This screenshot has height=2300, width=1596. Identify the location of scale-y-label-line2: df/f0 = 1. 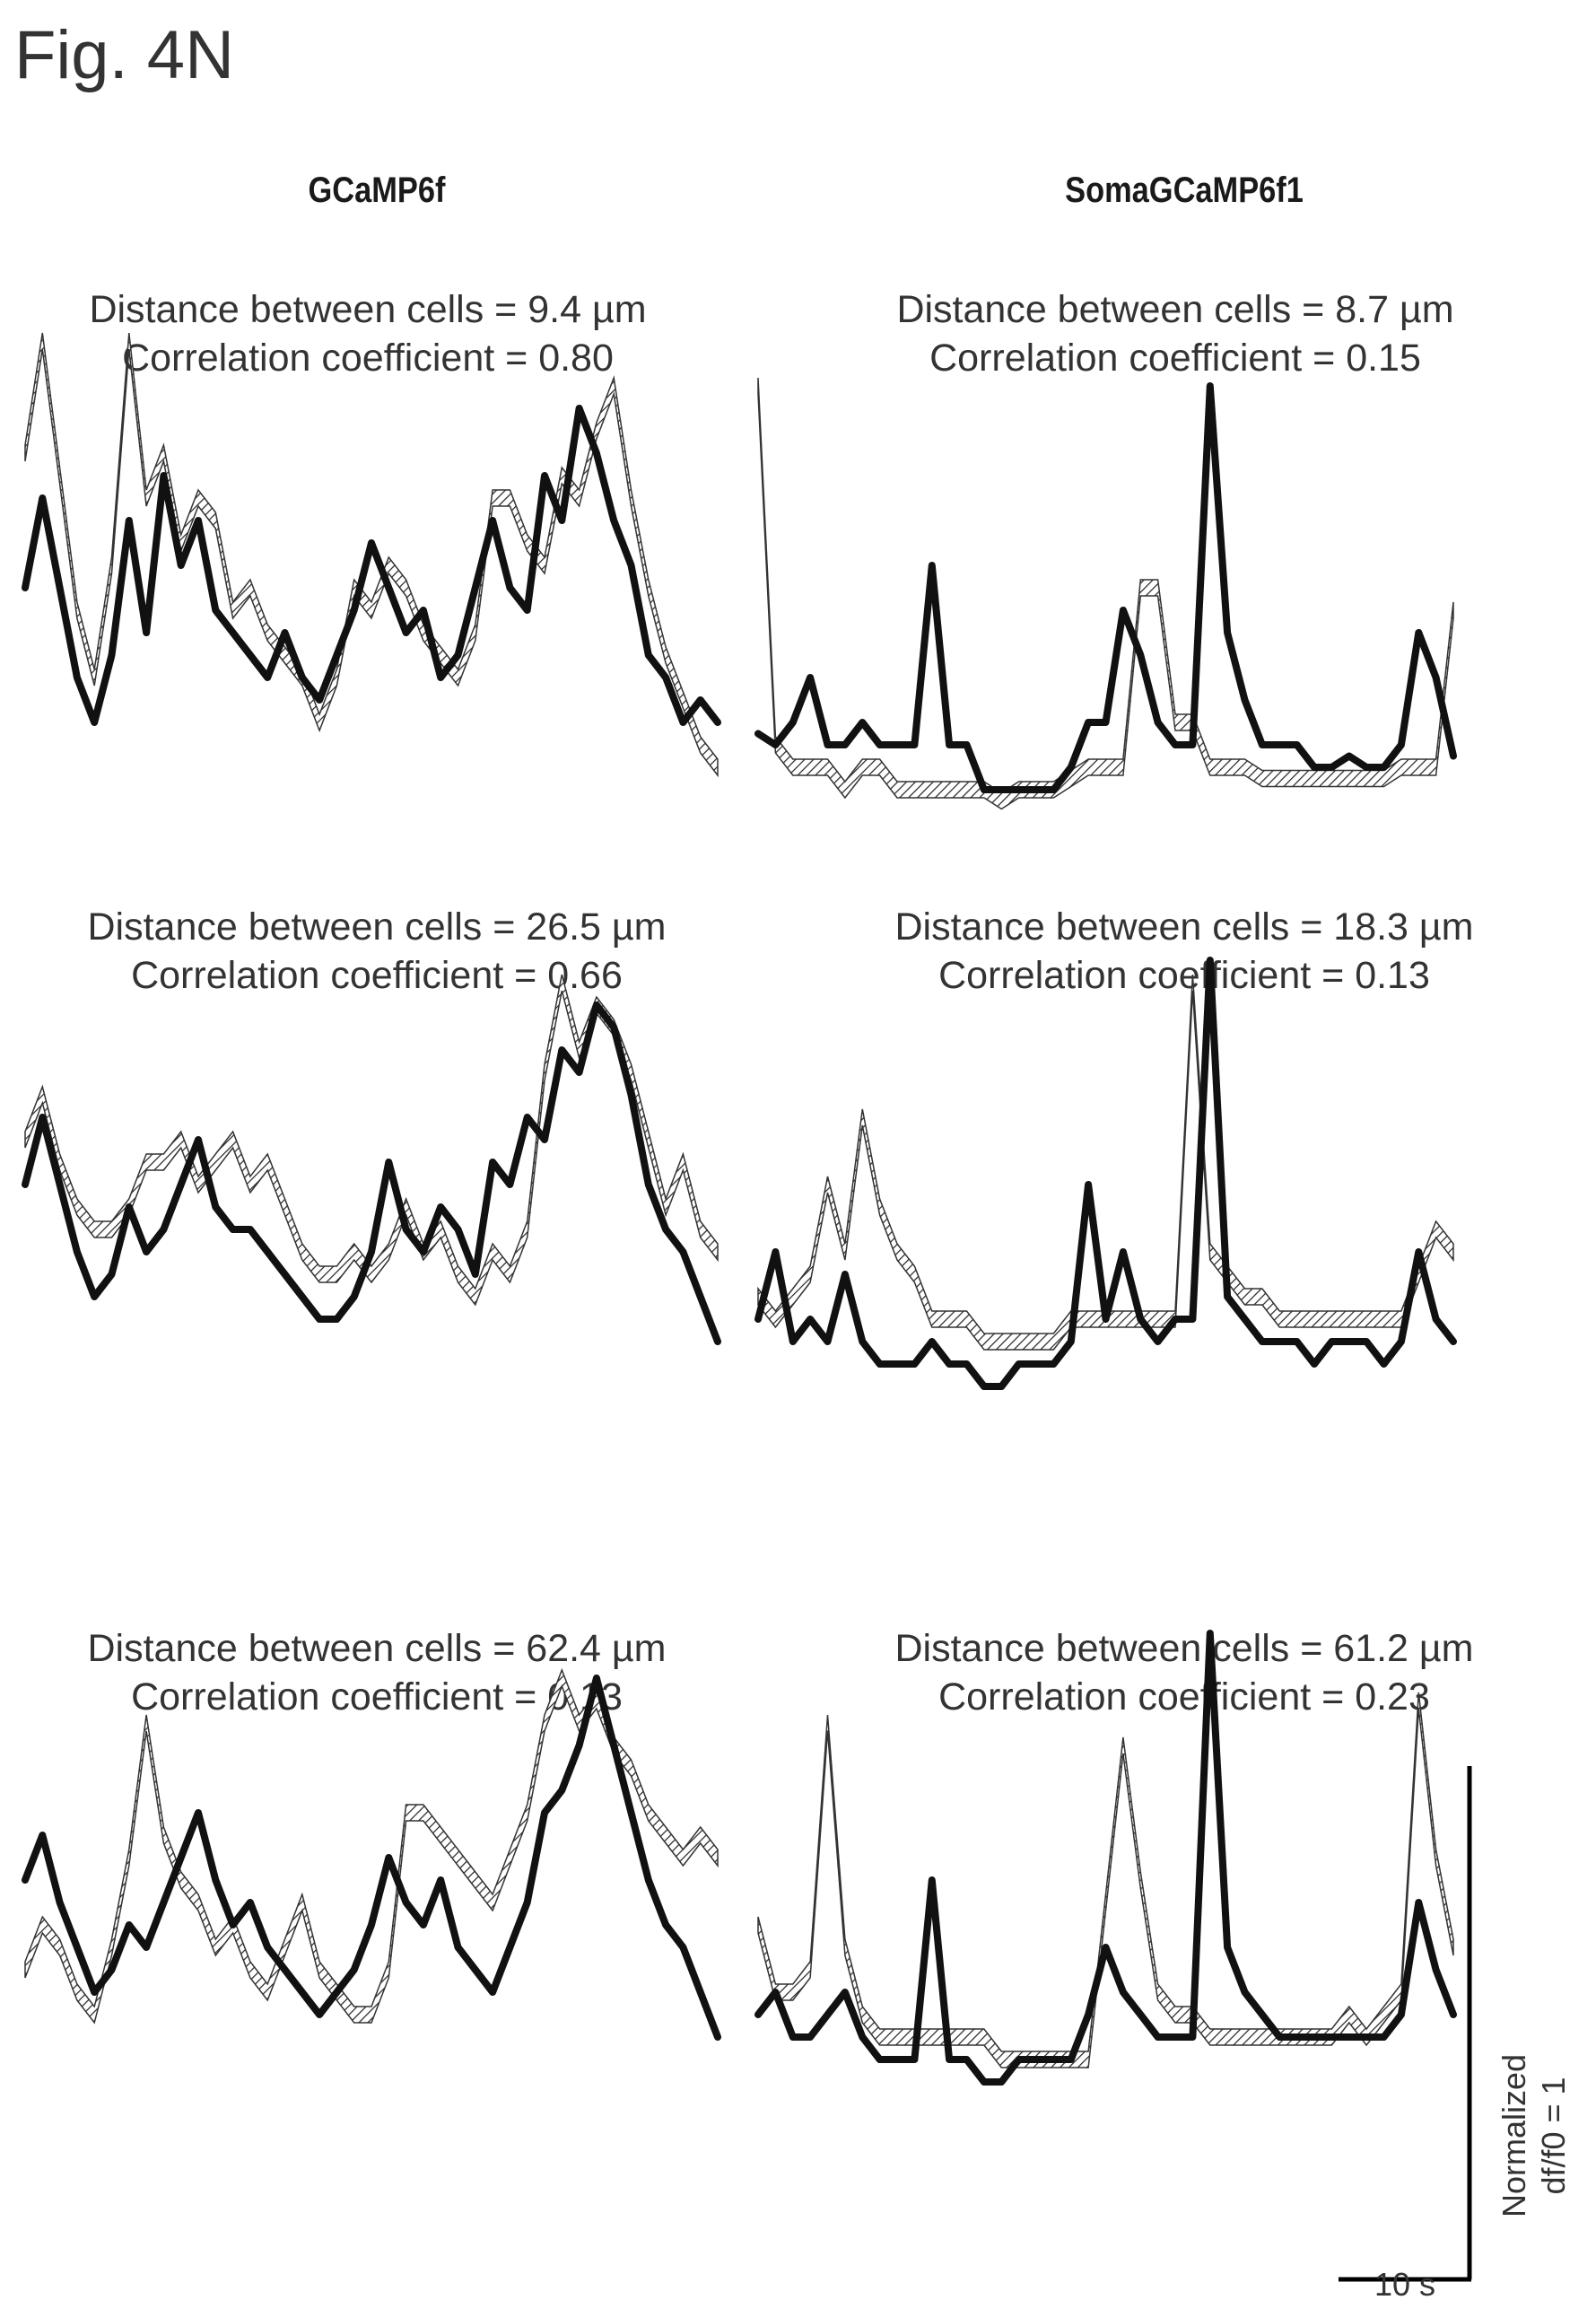
(1553, 2135).